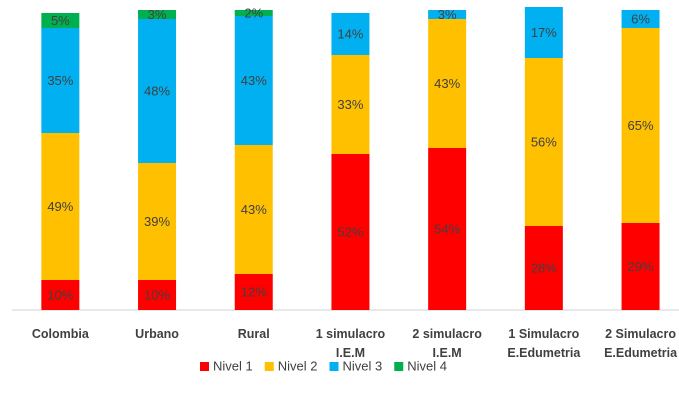  Describe the element at coordinates (298, 365) in the screenshot. I see `legend-label: Nivel 2` at that location.